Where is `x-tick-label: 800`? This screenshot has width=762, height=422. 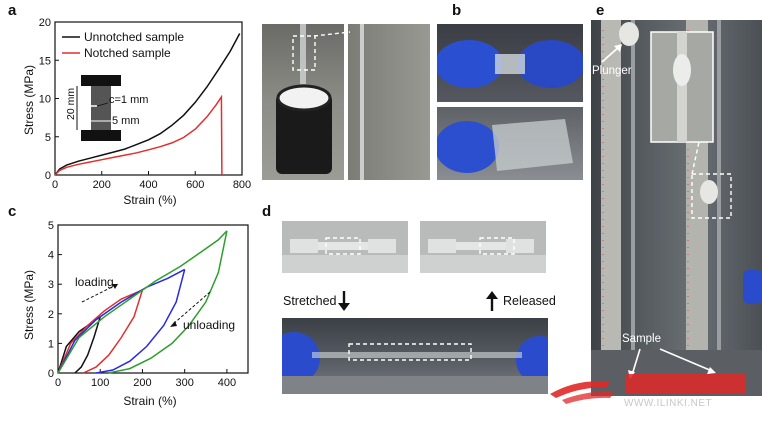
x-tick-label: 800 is located at coordinates (242, 185).